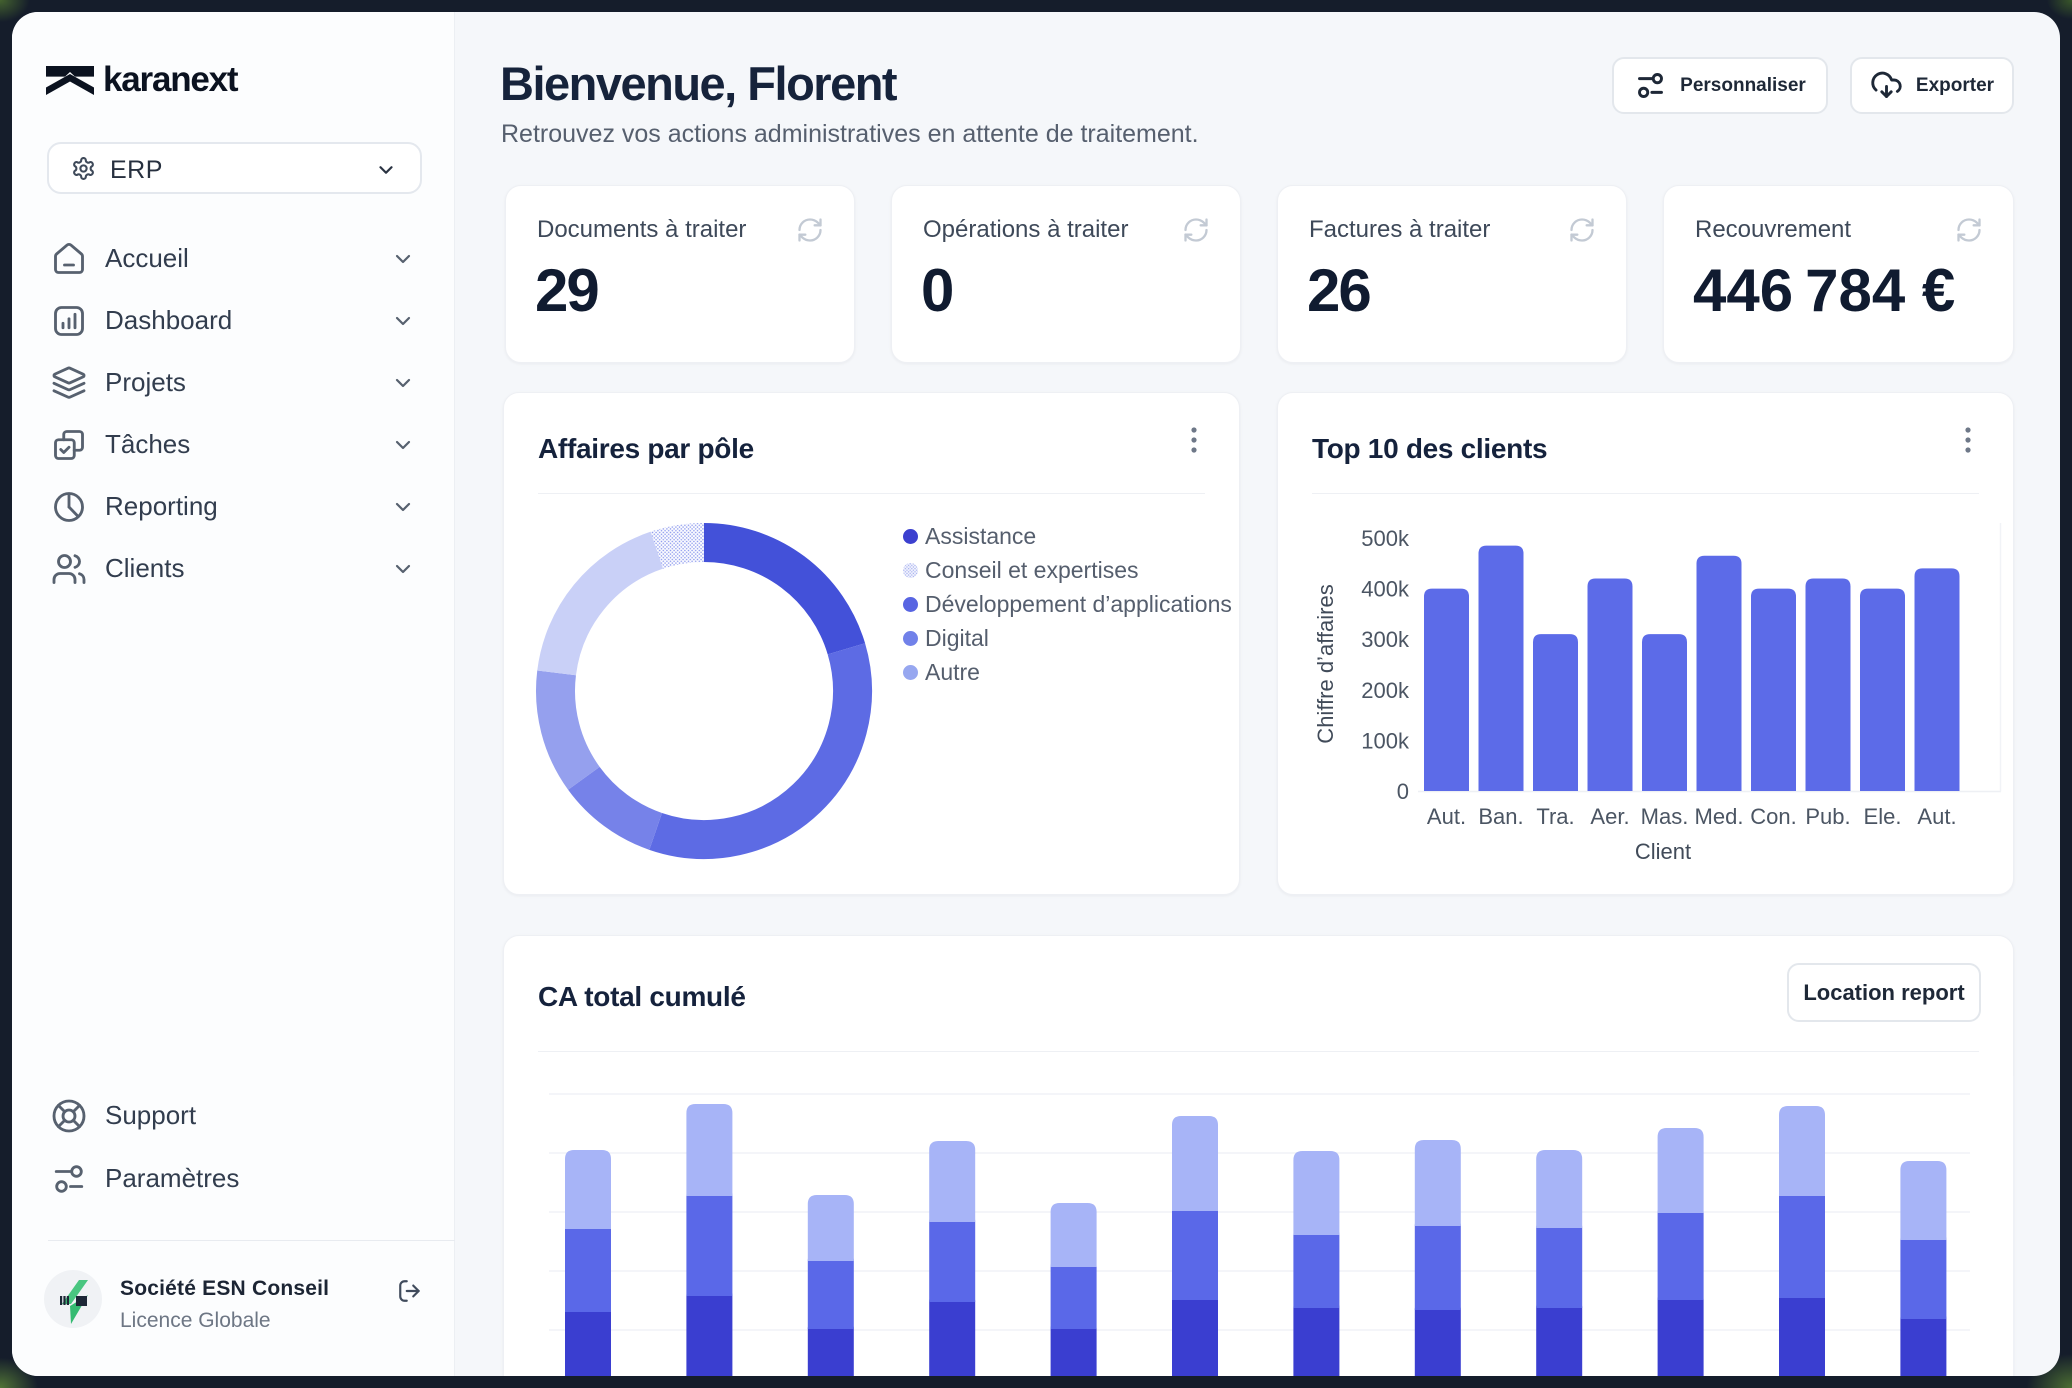 This screenshot has width=2072, height=1388. Describe the element at coordinates (1609, 816) in the screenshot. I see `svg-text: Aer.` at that location.